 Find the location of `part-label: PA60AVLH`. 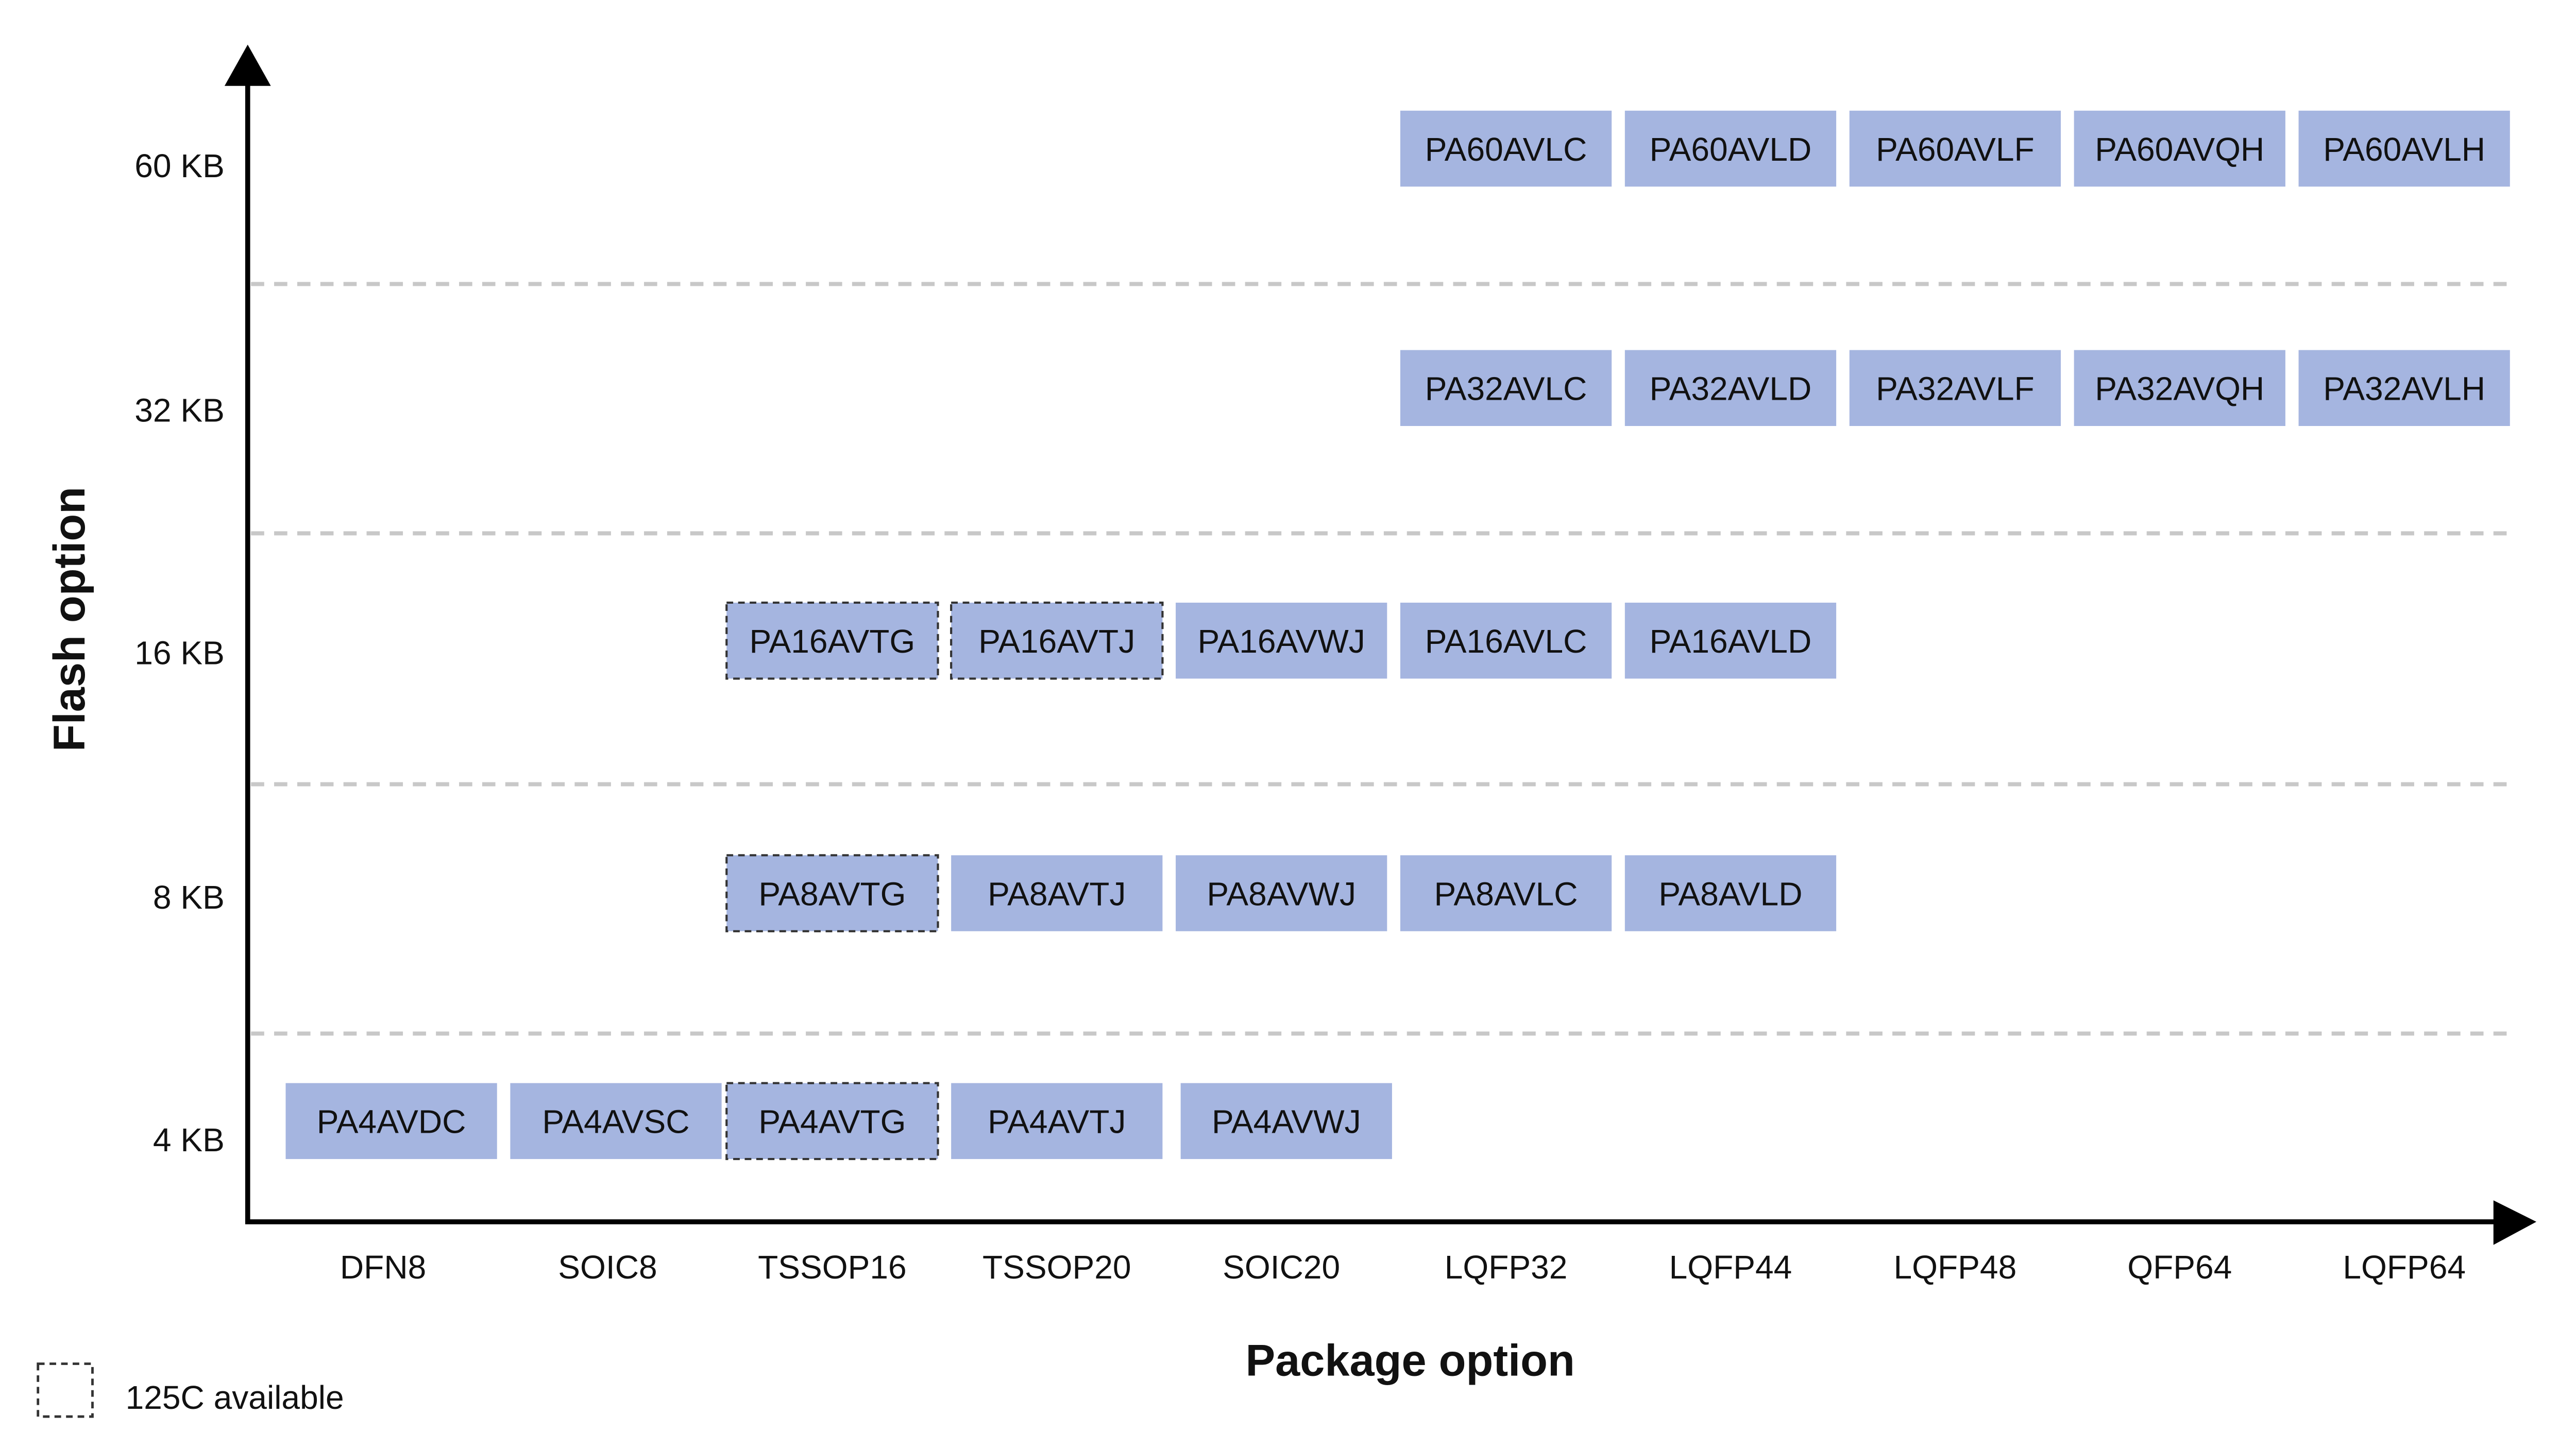

part-label: PA60AVLH is located at coordinates (2404, 149).